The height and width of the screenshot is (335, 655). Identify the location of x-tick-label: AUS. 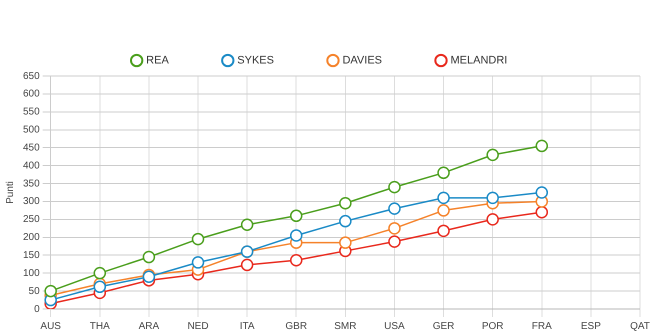
(51, 326).